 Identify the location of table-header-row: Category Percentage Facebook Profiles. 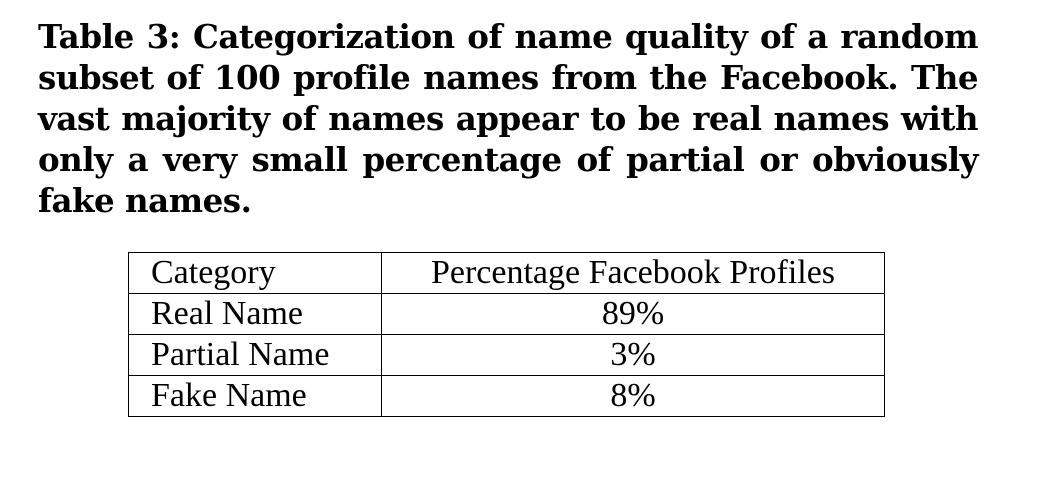
(506, 273).